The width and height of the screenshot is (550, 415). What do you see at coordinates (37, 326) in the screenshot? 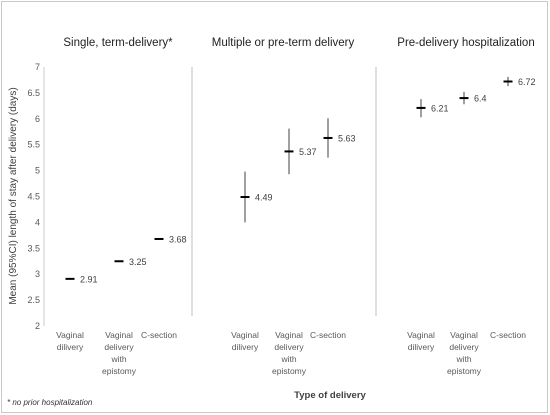
I see `y-tick-label: 2` at bounding box center [37, 326].